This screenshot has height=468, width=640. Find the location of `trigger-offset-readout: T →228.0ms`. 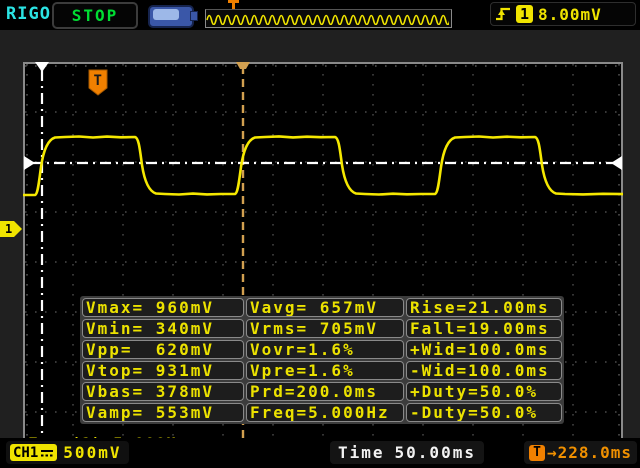

trigger-offset-readout: T →228.0ms is located at coordinates (581, 452).